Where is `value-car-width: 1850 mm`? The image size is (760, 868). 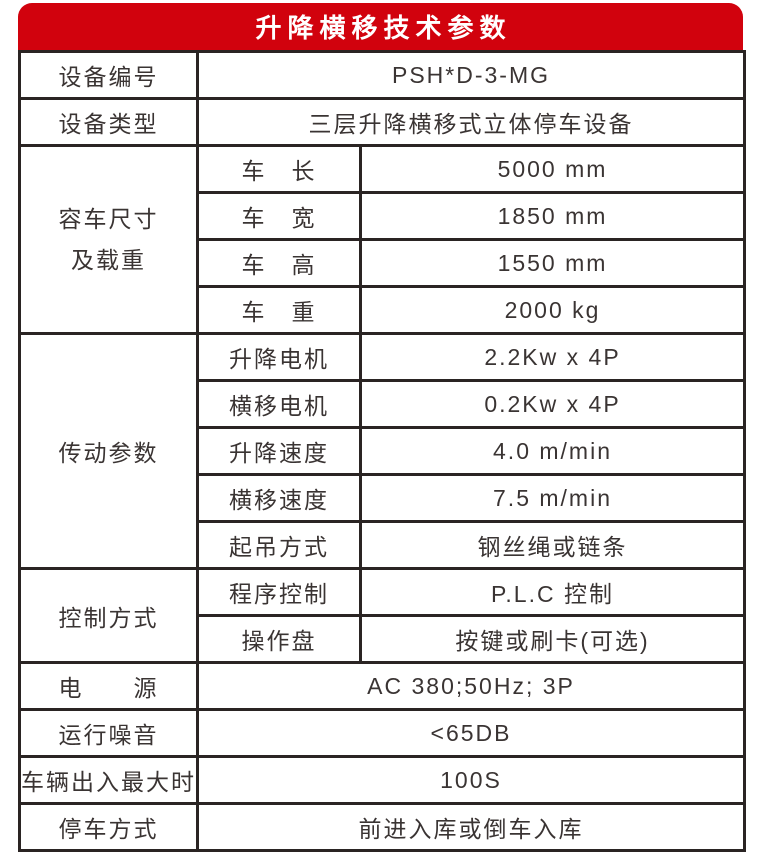
value-car-width: 1850 mm is located at coordinates (552, 216).